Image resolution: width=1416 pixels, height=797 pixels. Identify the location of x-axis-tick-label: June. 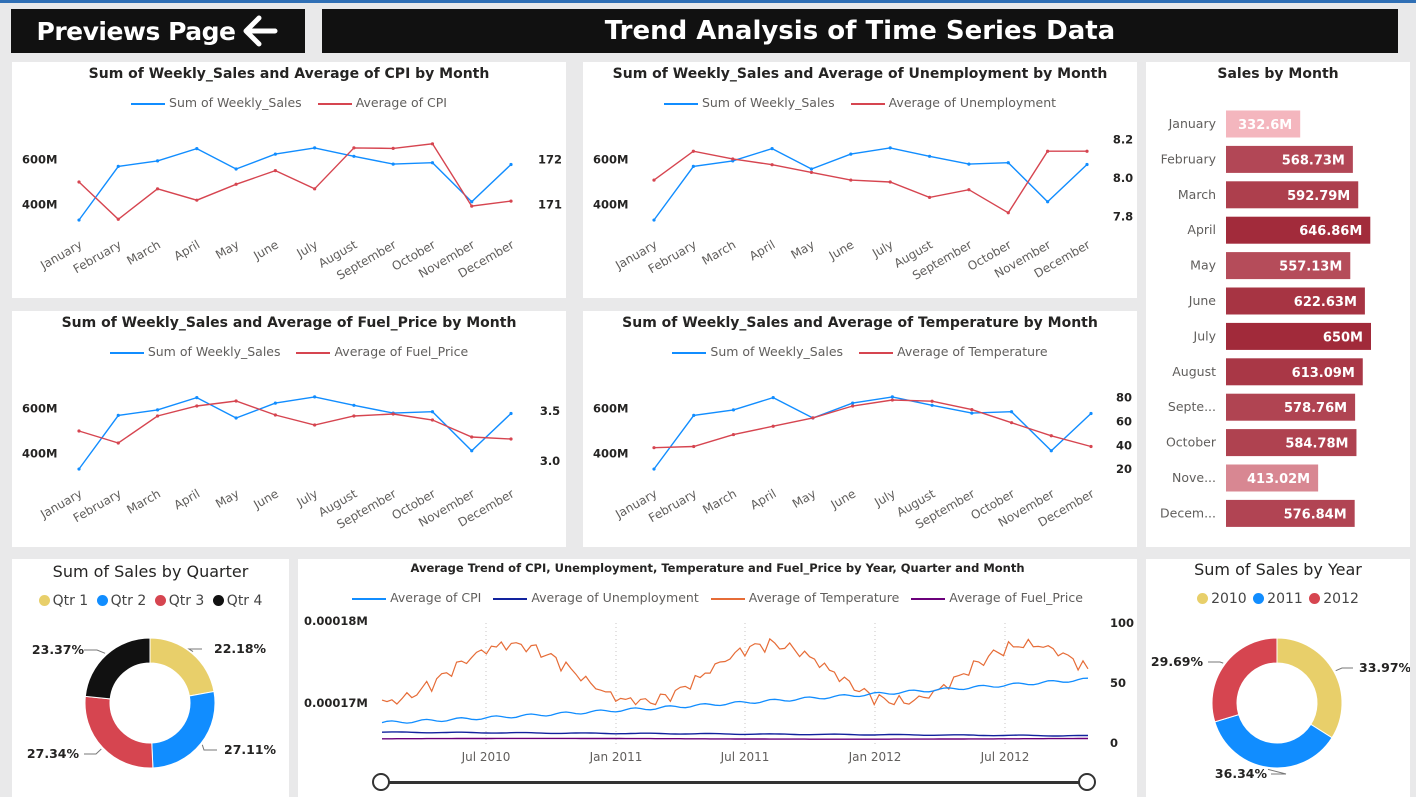
(843, 499).